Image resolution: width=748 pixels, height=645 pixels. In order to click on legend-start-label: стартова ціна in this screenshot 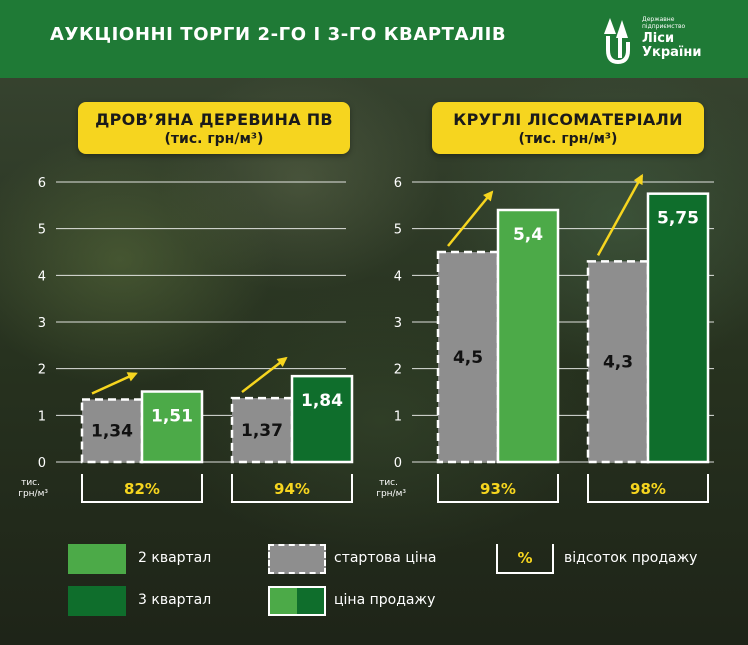, I will do `click(385, 558)`.